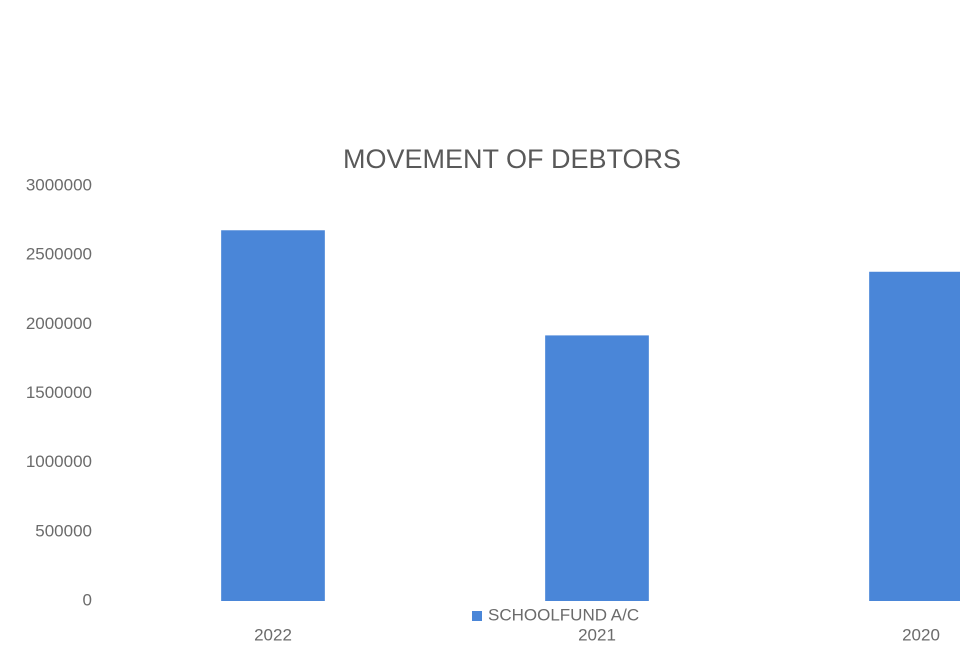  I want to click on legend-label: SCHOOLFUND A/C, so click(563, 614).